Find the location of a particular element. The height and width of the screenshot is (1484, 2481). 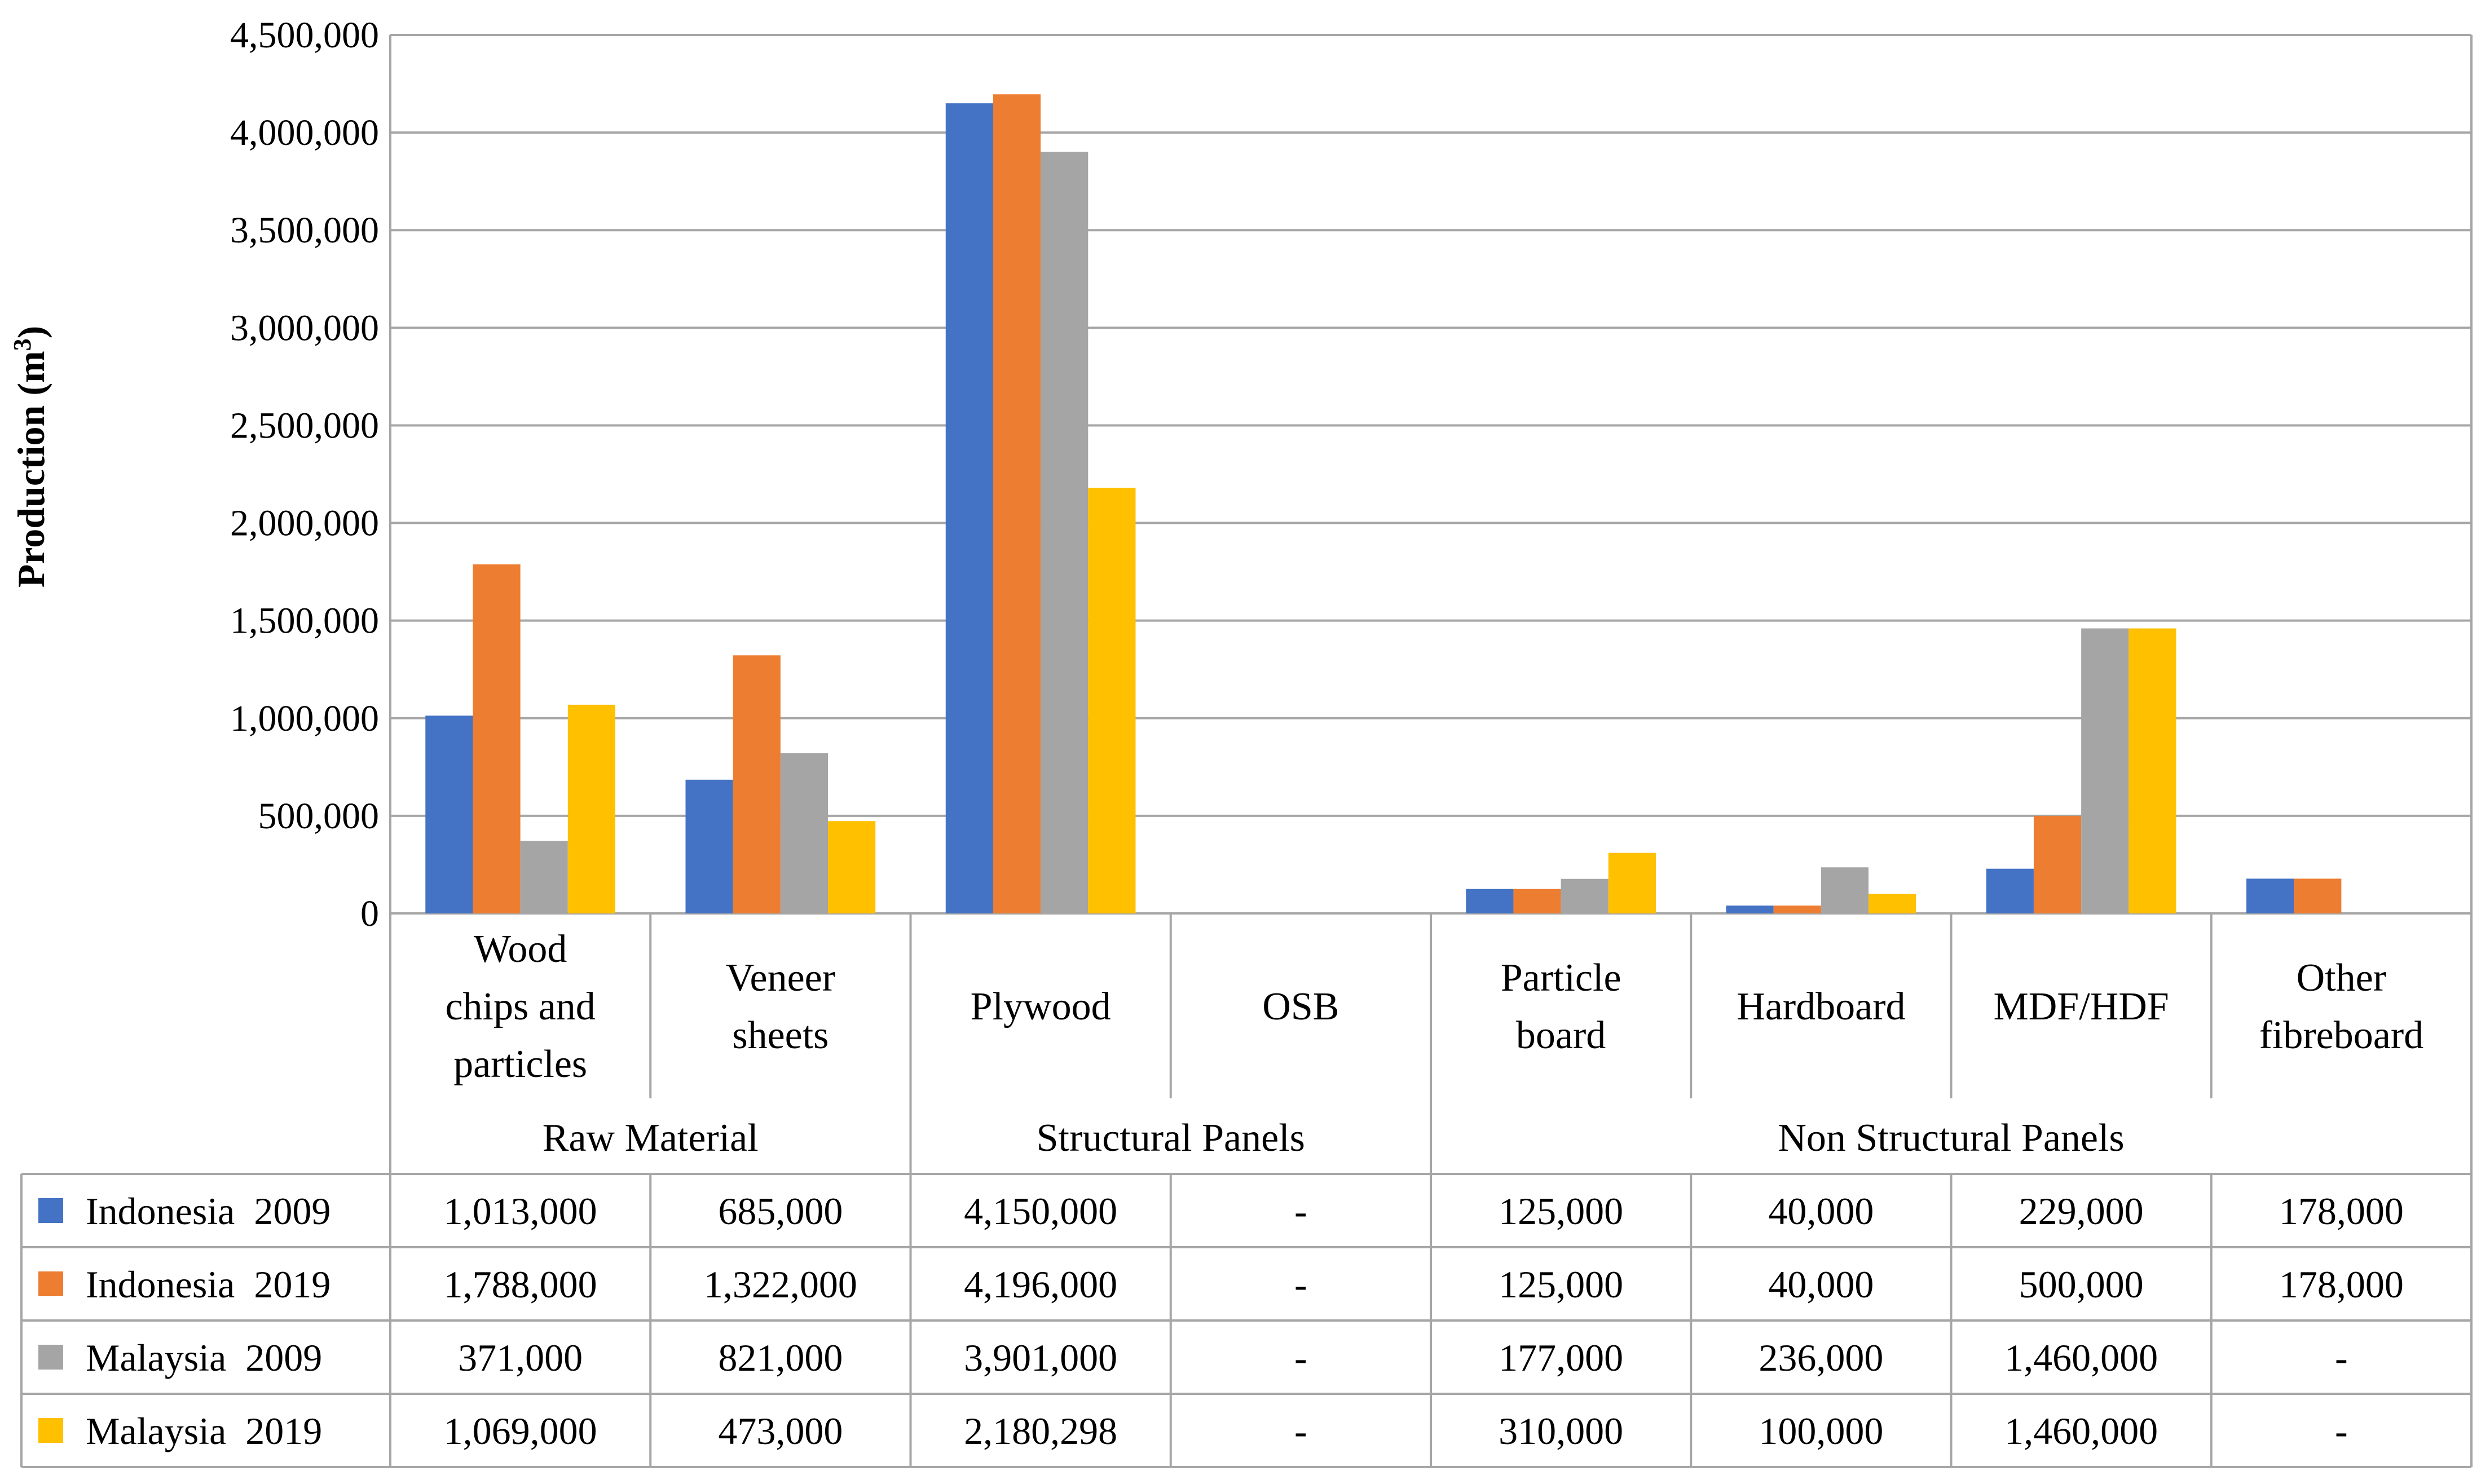

bar-malaysia-2019-plywood is located at coordinates (1112, 700).